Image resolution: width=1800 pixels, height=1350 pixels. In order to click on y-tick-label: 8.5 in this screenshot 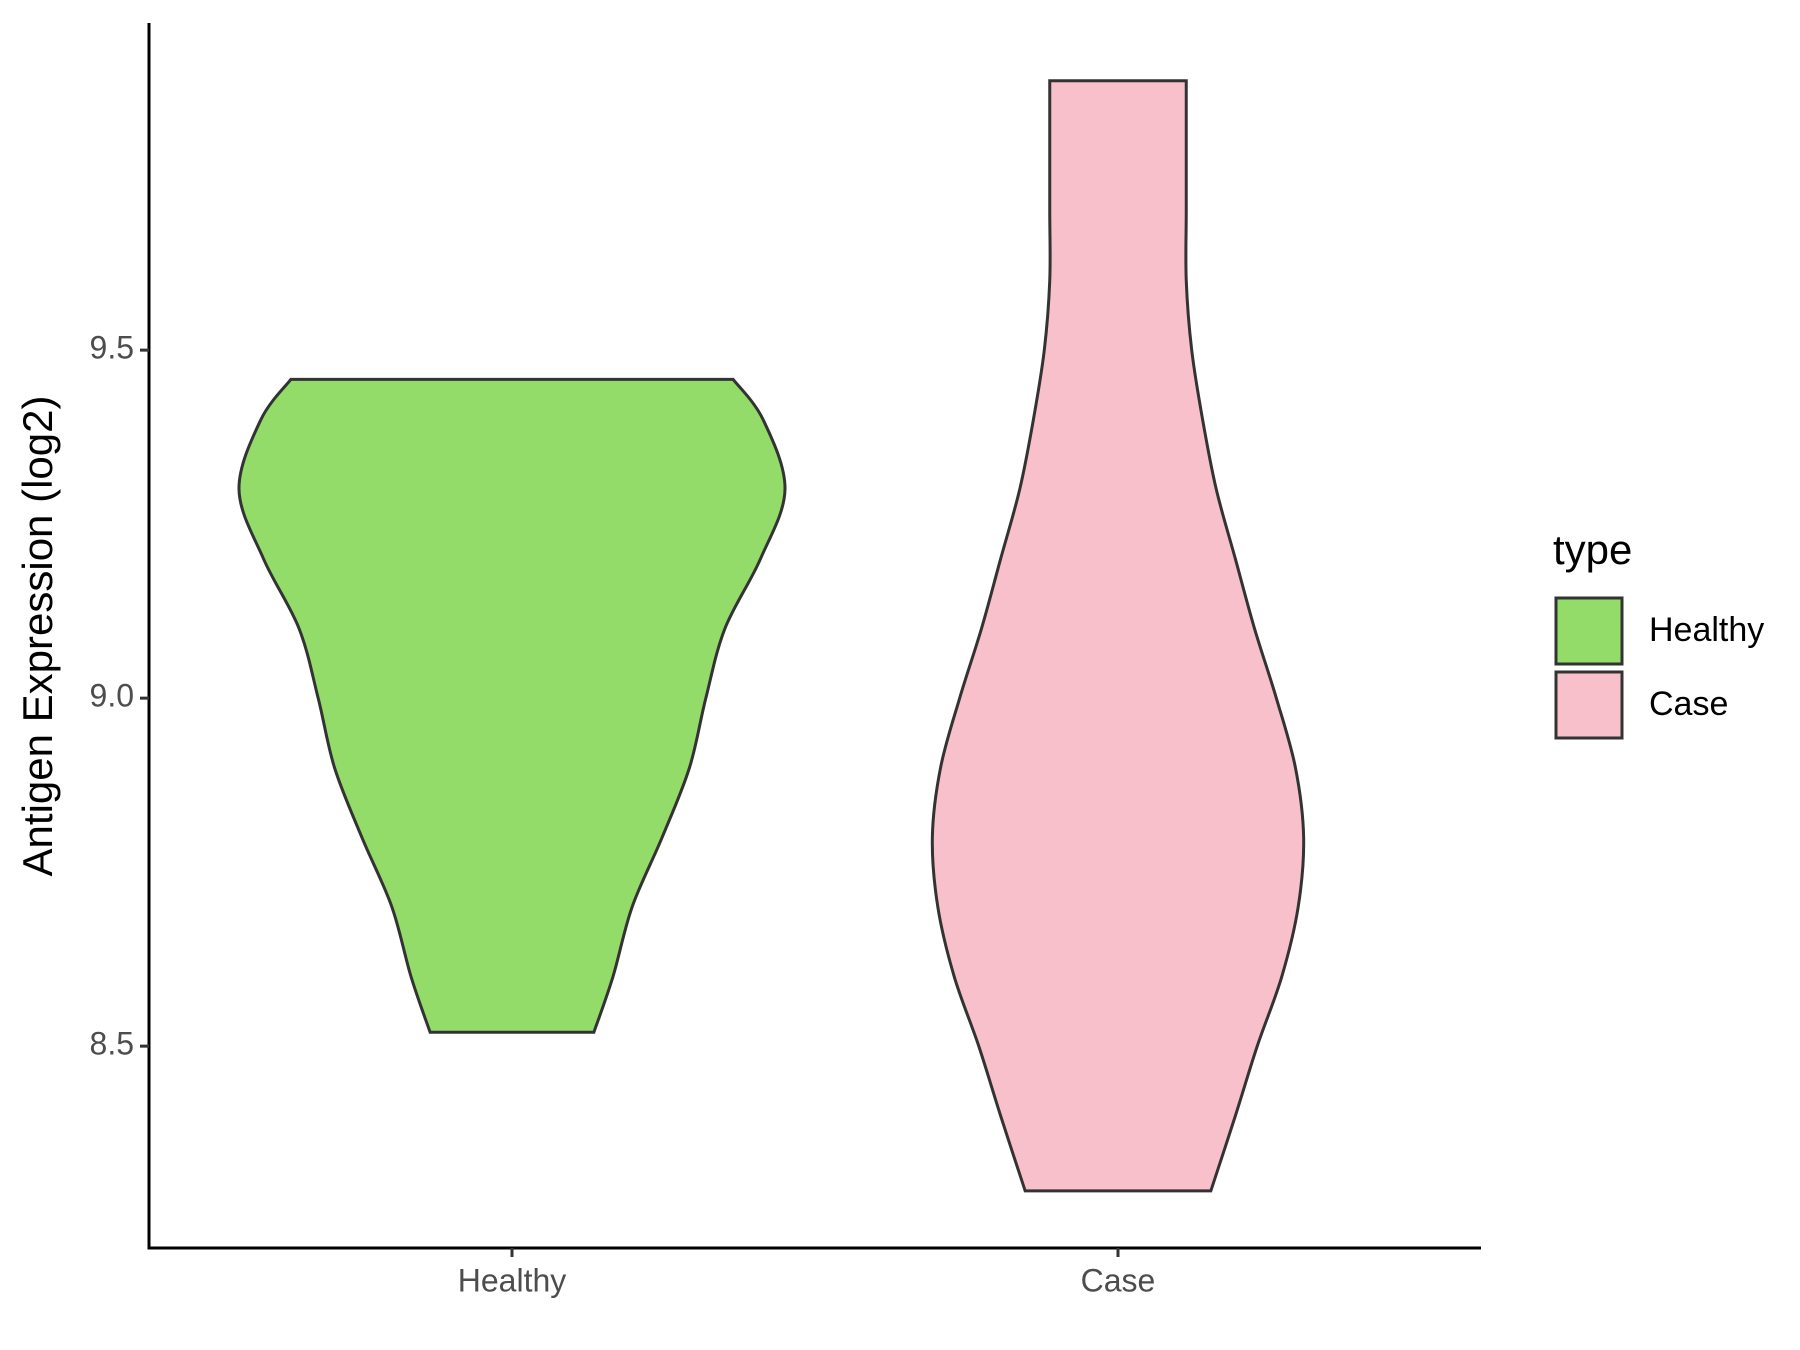, I will do `click(112, 1044)`.